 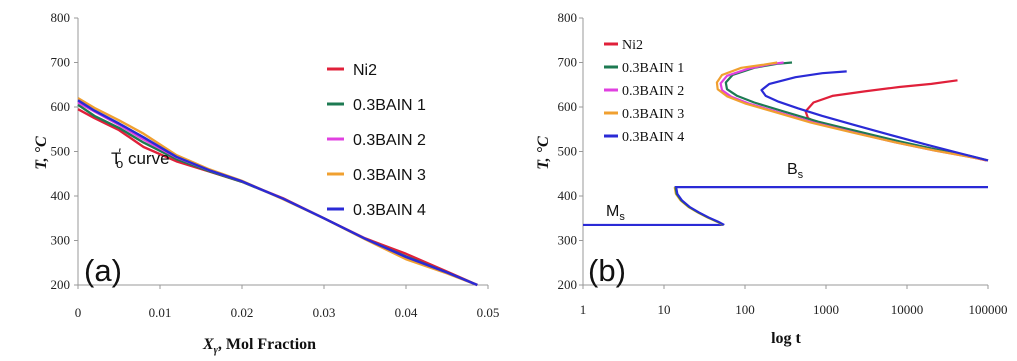 I want to click on panel-a-legend-label: 0.3BAIN 1, so click(x=389, y=105).